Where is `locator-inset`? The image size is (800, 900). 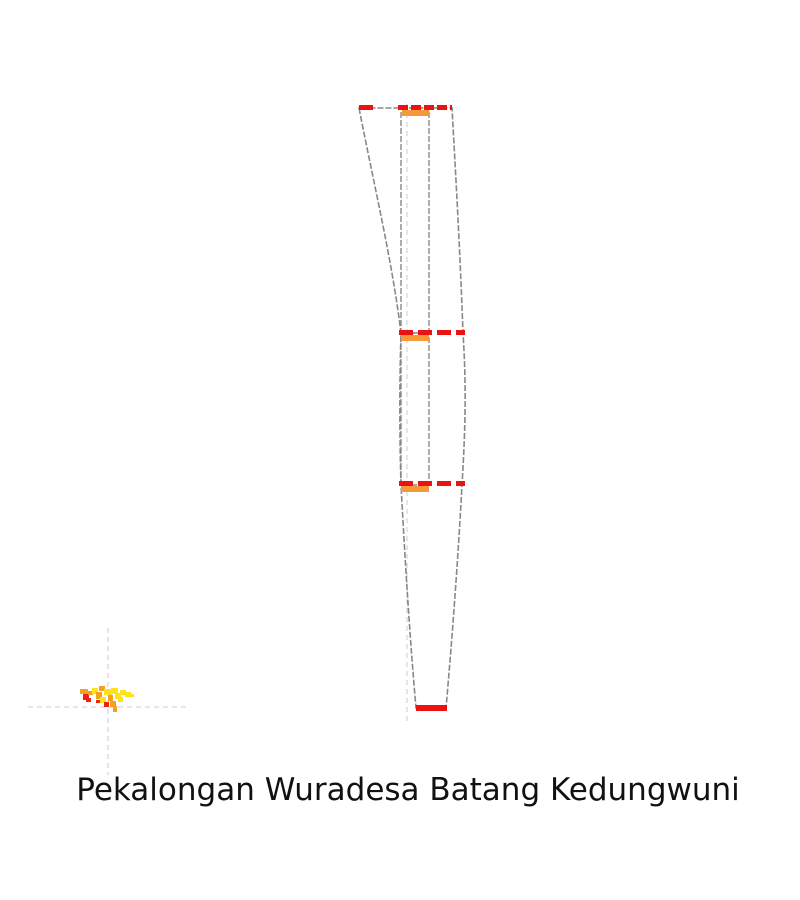 locator-inset is located at coordinates (108, 701).